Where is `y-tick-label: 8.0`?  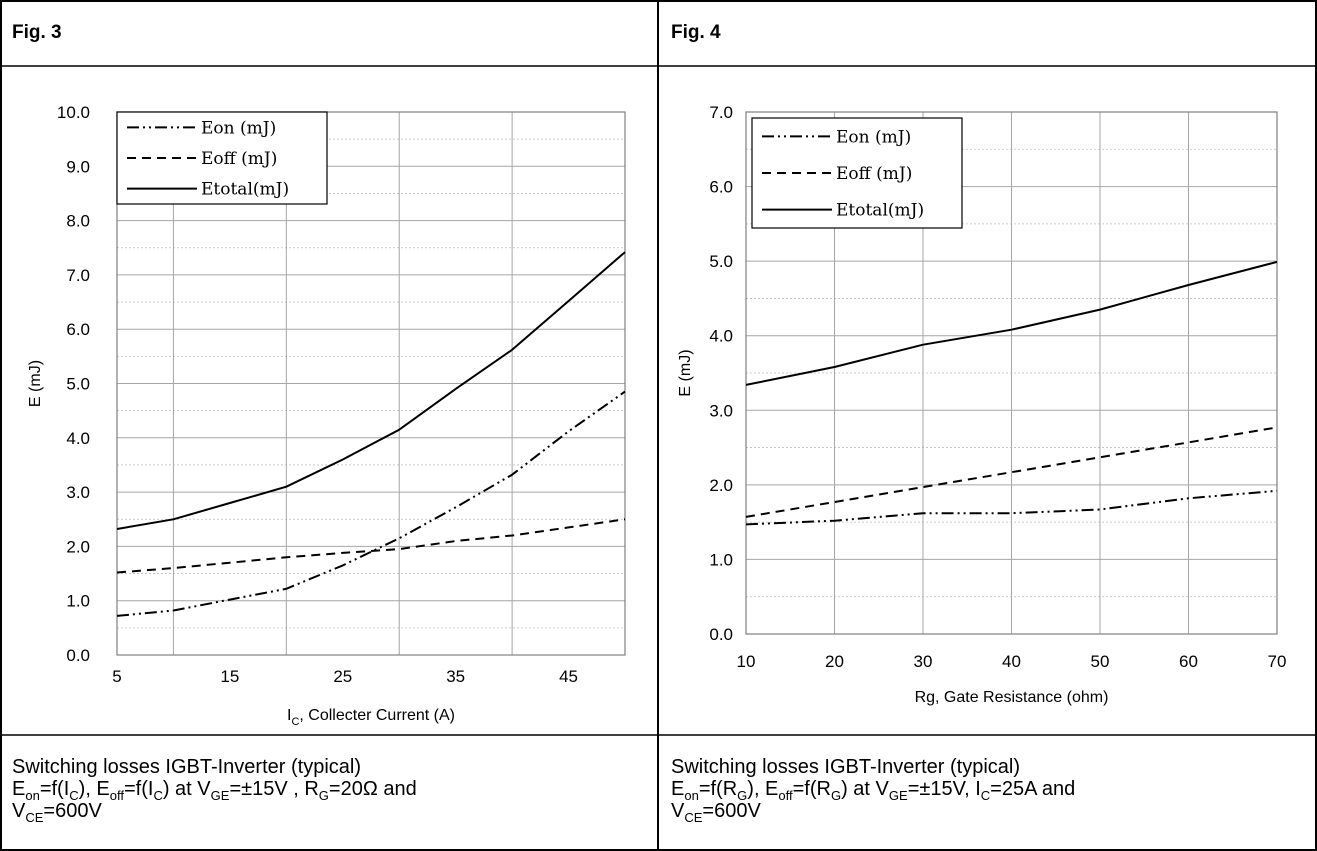 y-tick-label: 8.0 is located at coordinates (78, 221).